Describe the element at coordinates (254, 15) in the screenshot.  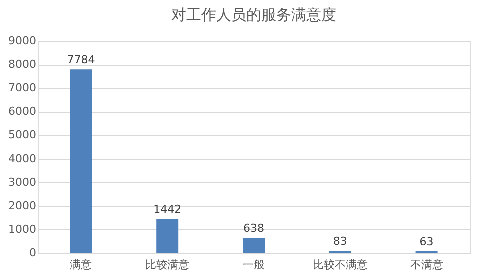
I see `chart-title: 对工作人员的服务满意度` at that location.